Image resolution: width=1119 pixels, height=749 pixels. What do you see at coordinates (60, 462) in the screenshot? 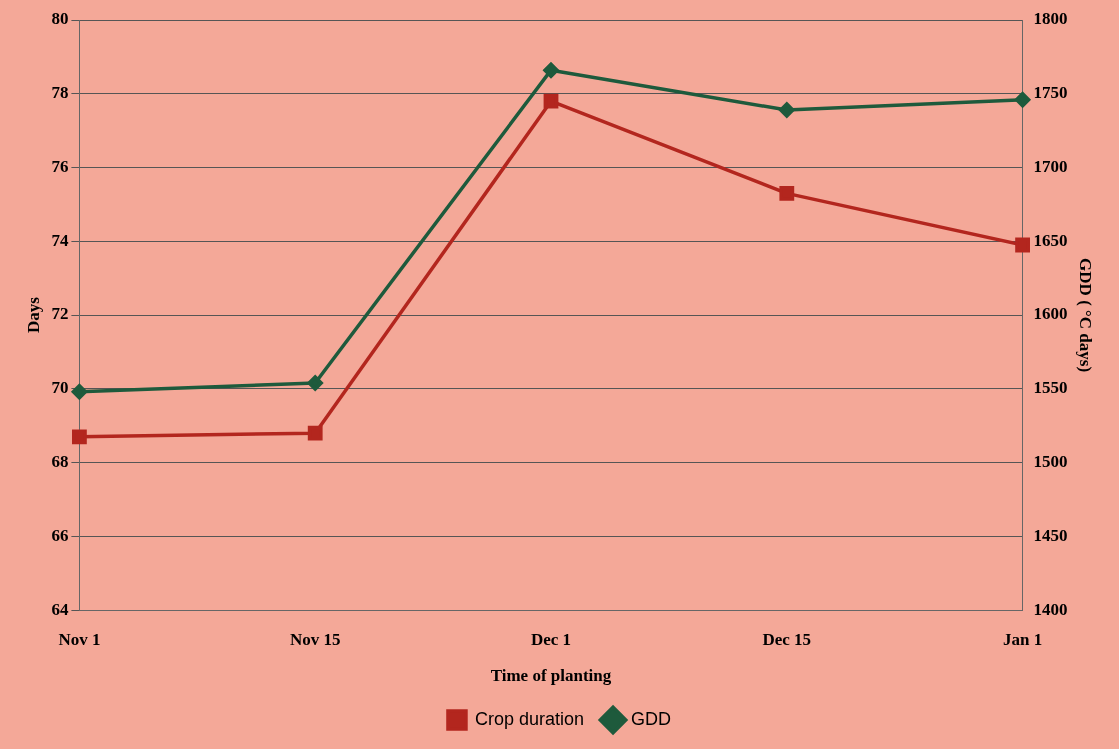
I see `y-tick-label: 68` at bounding box center [60, 462].